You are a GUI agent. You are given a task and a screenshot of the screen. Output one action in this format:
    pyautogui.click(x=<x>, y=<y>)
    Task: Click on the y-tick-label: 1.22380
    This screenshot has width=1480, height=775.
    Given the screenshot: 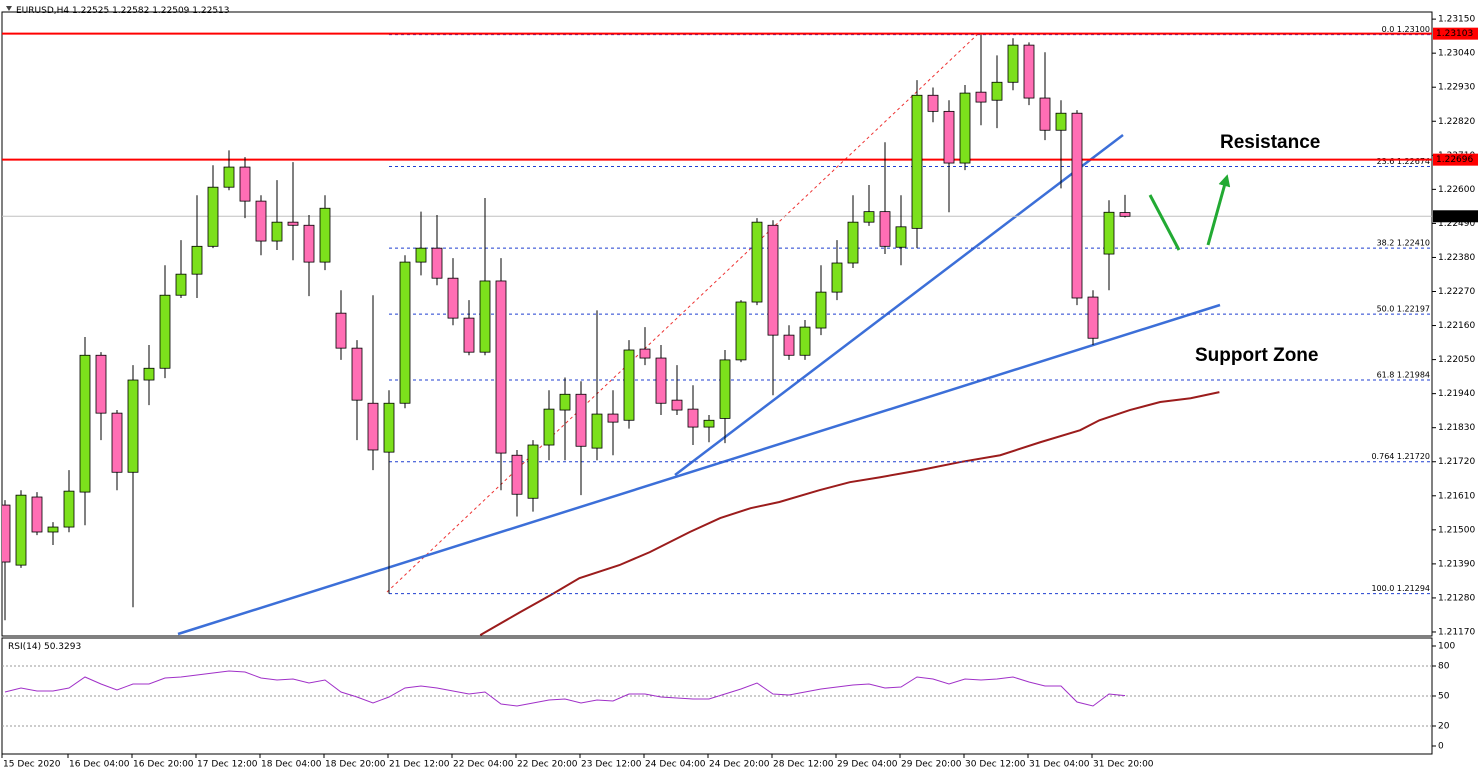 What is the action you would take?
    pyautogui.click(x=1456, y=258)
    